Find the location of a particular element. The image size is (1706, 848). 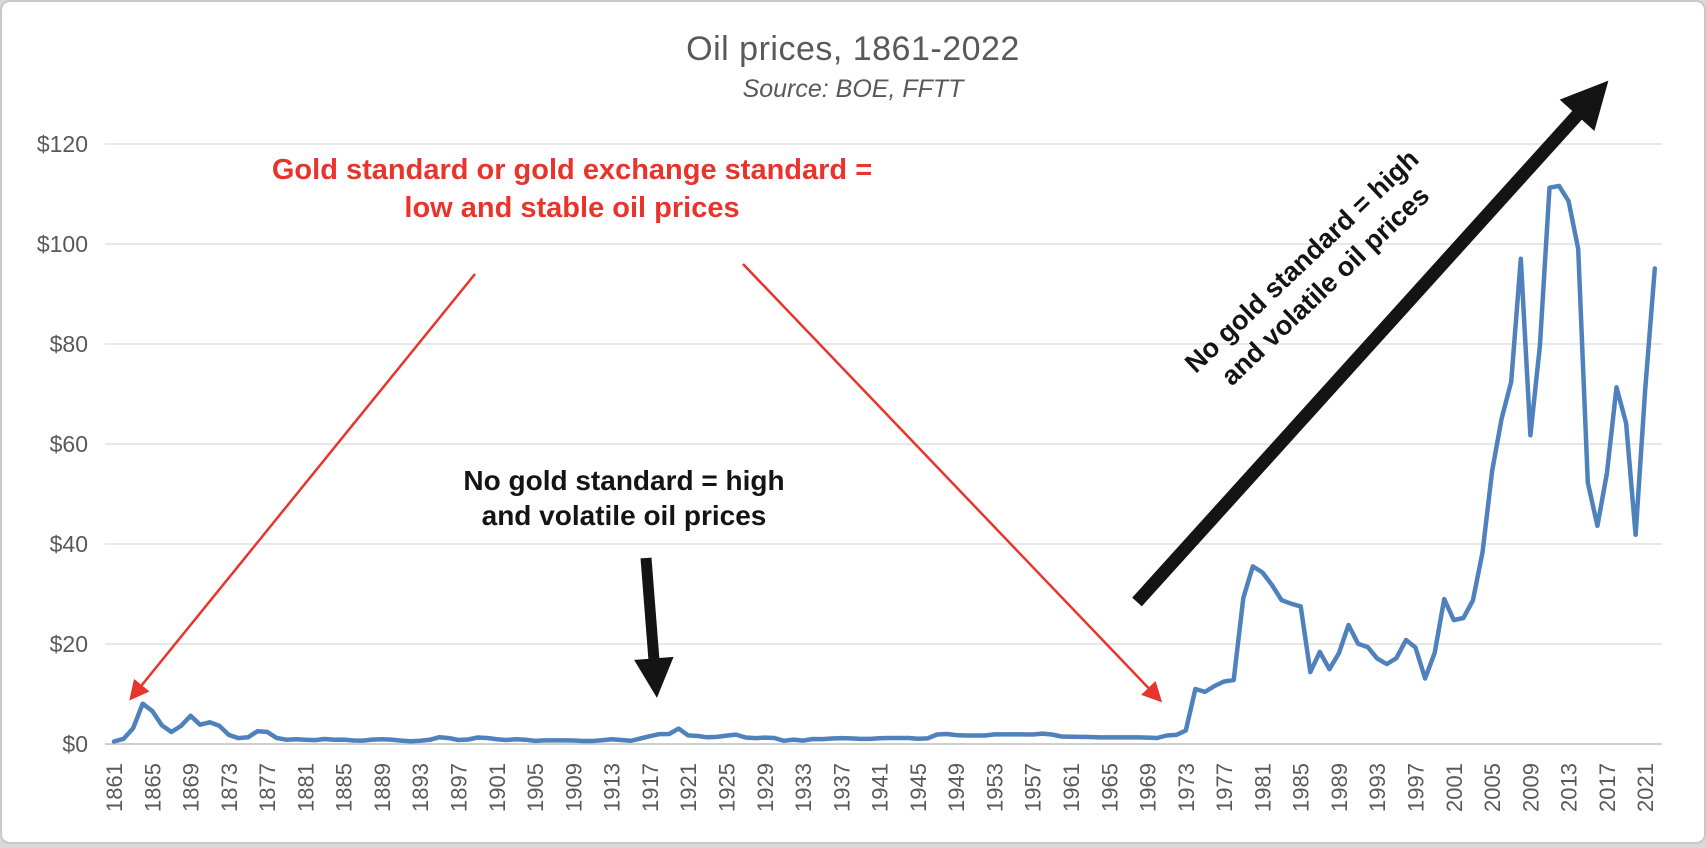

x-axis-label: 2001 is located at coordinates (1454, 787).